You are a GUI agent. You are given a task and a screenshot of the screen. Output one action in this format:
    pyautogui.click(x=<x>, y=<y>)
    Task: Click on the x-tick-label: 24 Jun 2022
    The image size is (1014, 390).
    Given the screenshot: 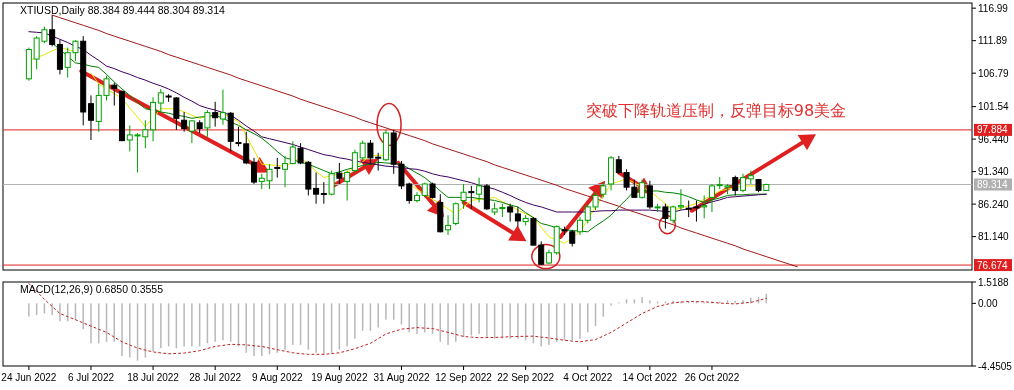 What is the action you would take?
    pyautogui.click(x=29, y=377)
    